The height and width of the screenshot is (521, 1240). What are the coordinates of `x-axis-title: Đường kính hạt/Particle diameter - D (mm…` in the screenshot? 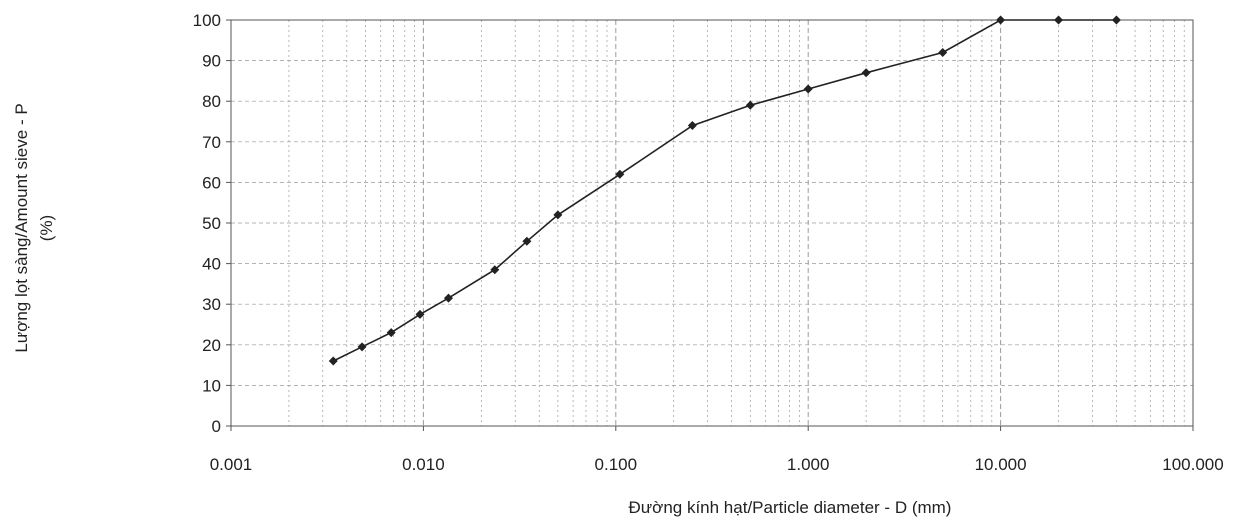 It's located at (790, 507).